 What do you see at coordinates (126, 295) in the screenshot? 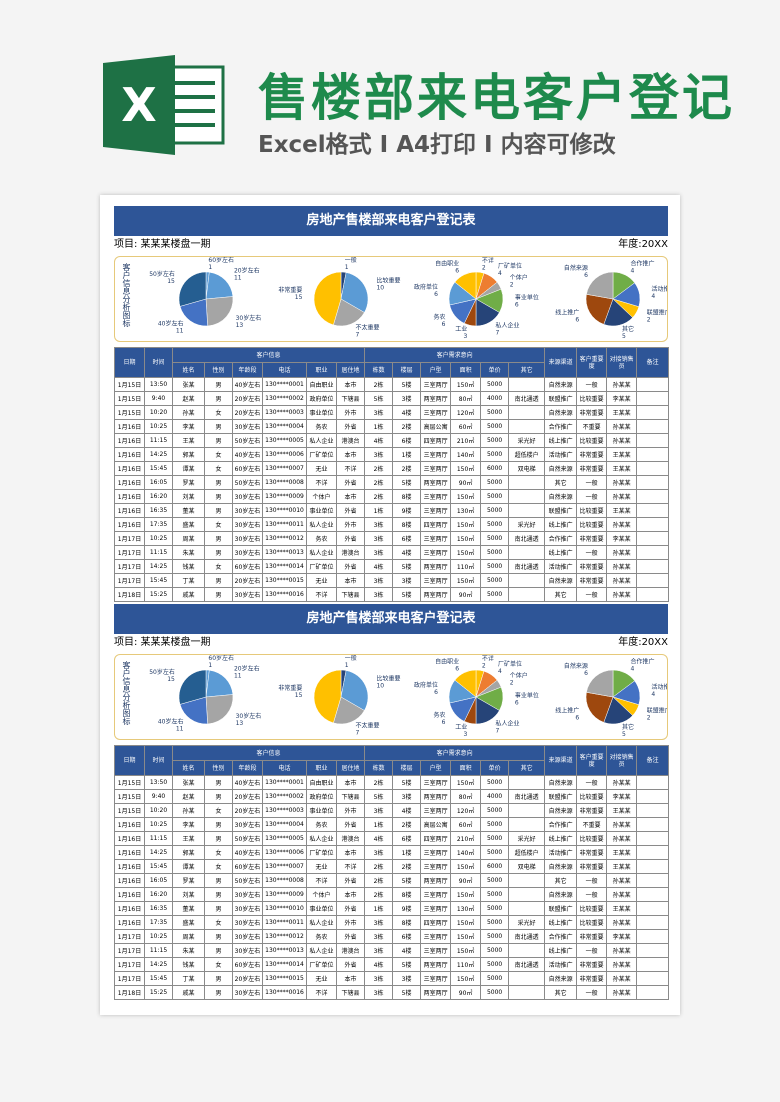
I see `analysis-label: 客户信息分析图标` at bounding box center [126, 295].